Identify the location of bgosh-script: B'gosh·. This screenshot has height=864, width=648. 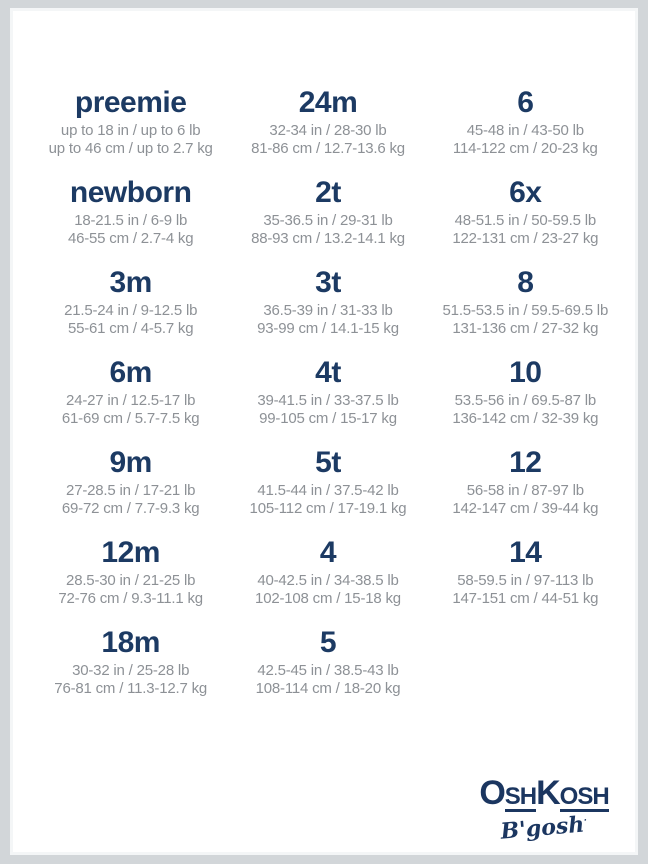
(544, 827).